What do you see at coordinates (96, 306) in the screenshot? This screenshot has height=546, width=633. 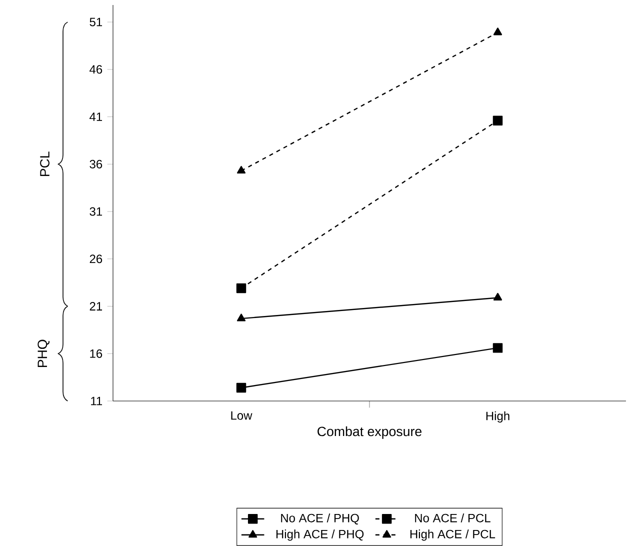 I see `y-tick-label: 21` at bounding box center [96, 306].